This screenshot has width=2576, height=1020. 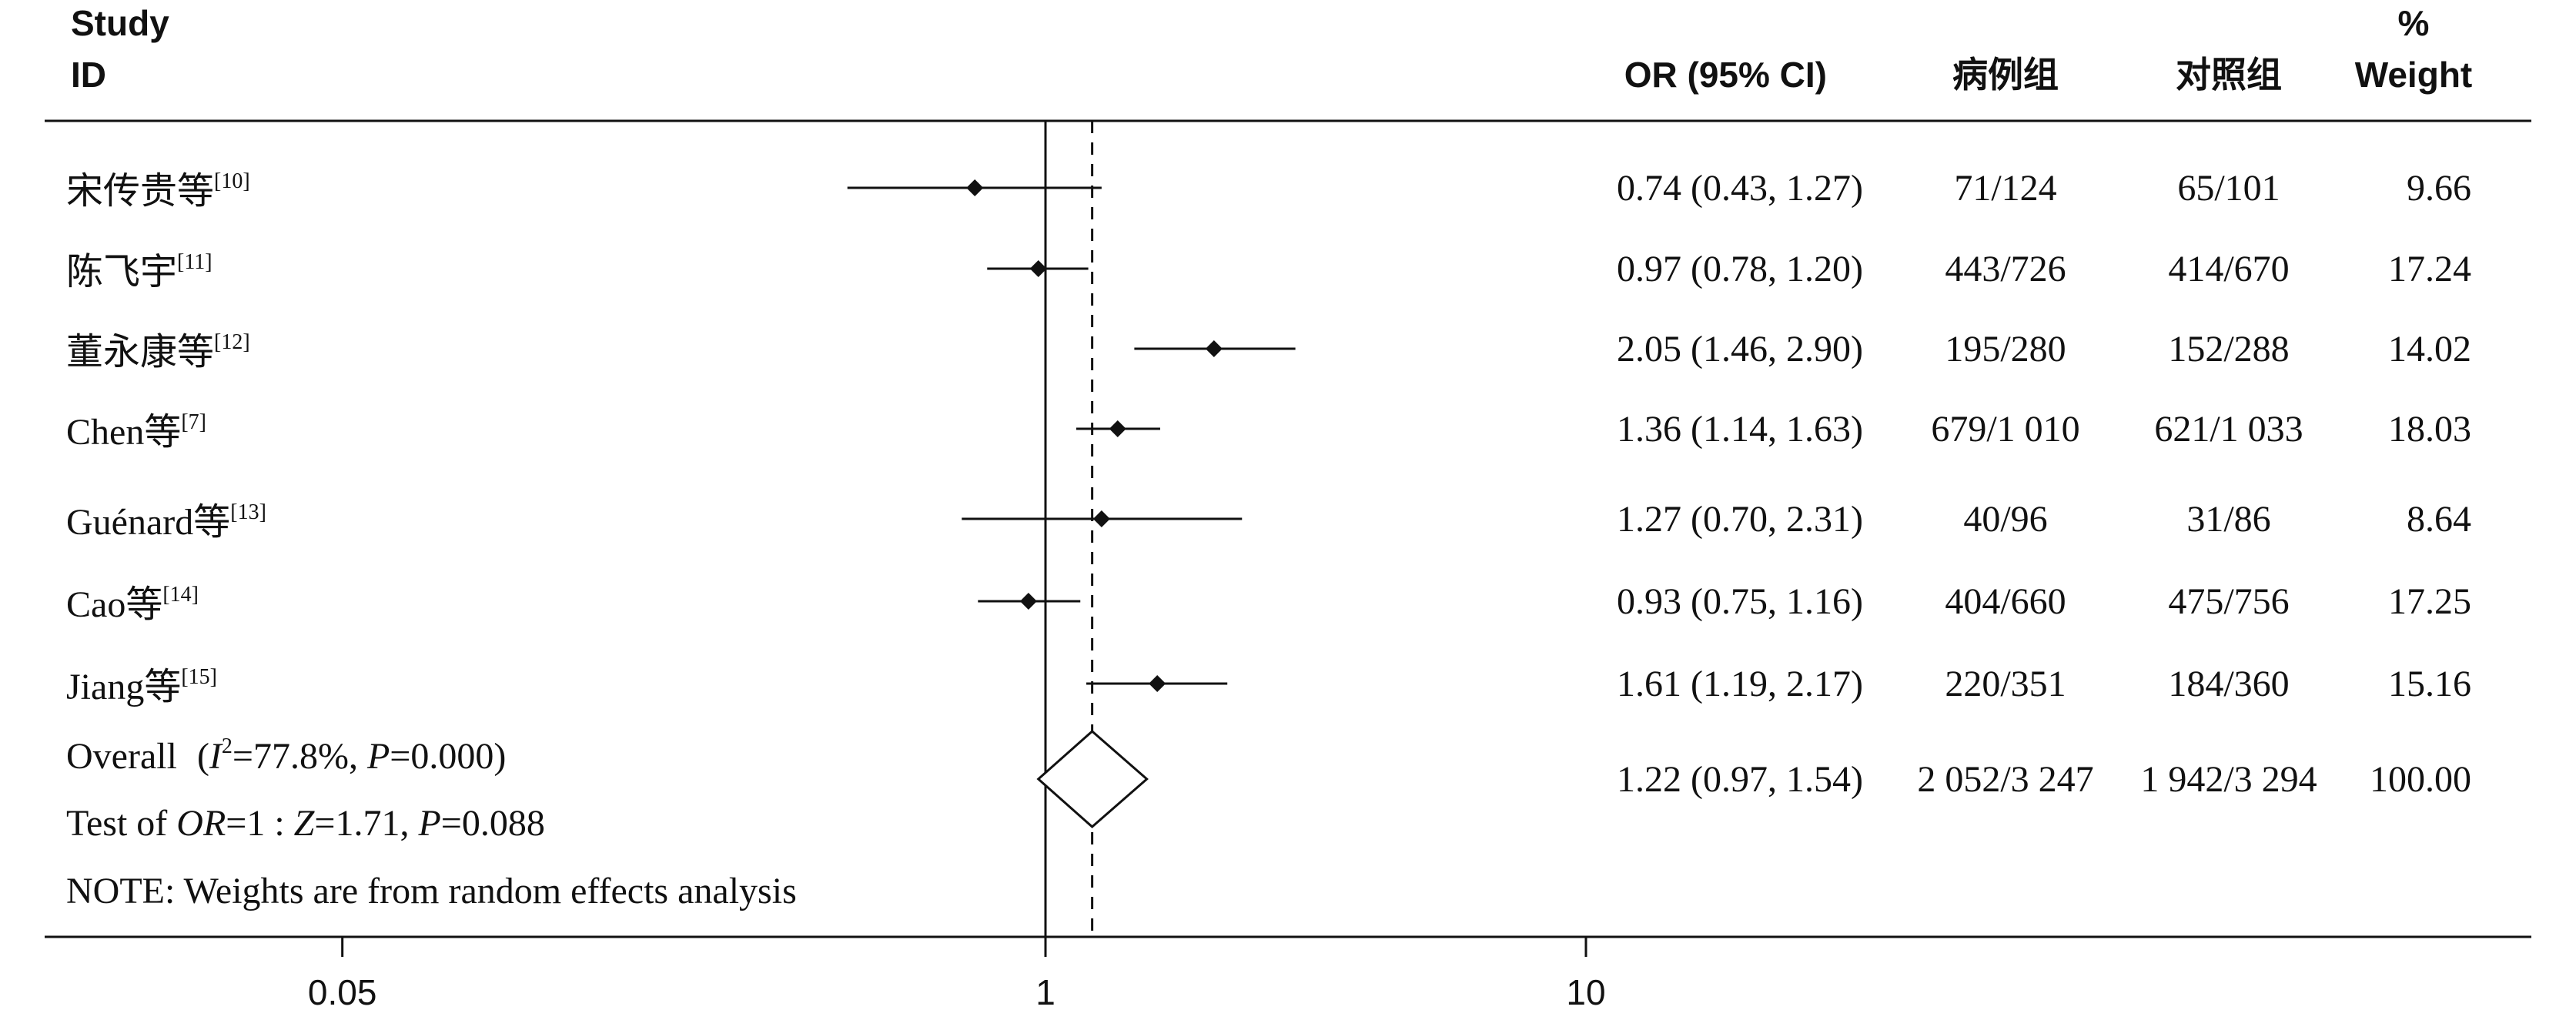 What do you see at coordinates (1740, 189) in the screenshot?
I see `or-ci-value: 0.74 (0.43, 1.27)` at bounding box center [1740, 189].